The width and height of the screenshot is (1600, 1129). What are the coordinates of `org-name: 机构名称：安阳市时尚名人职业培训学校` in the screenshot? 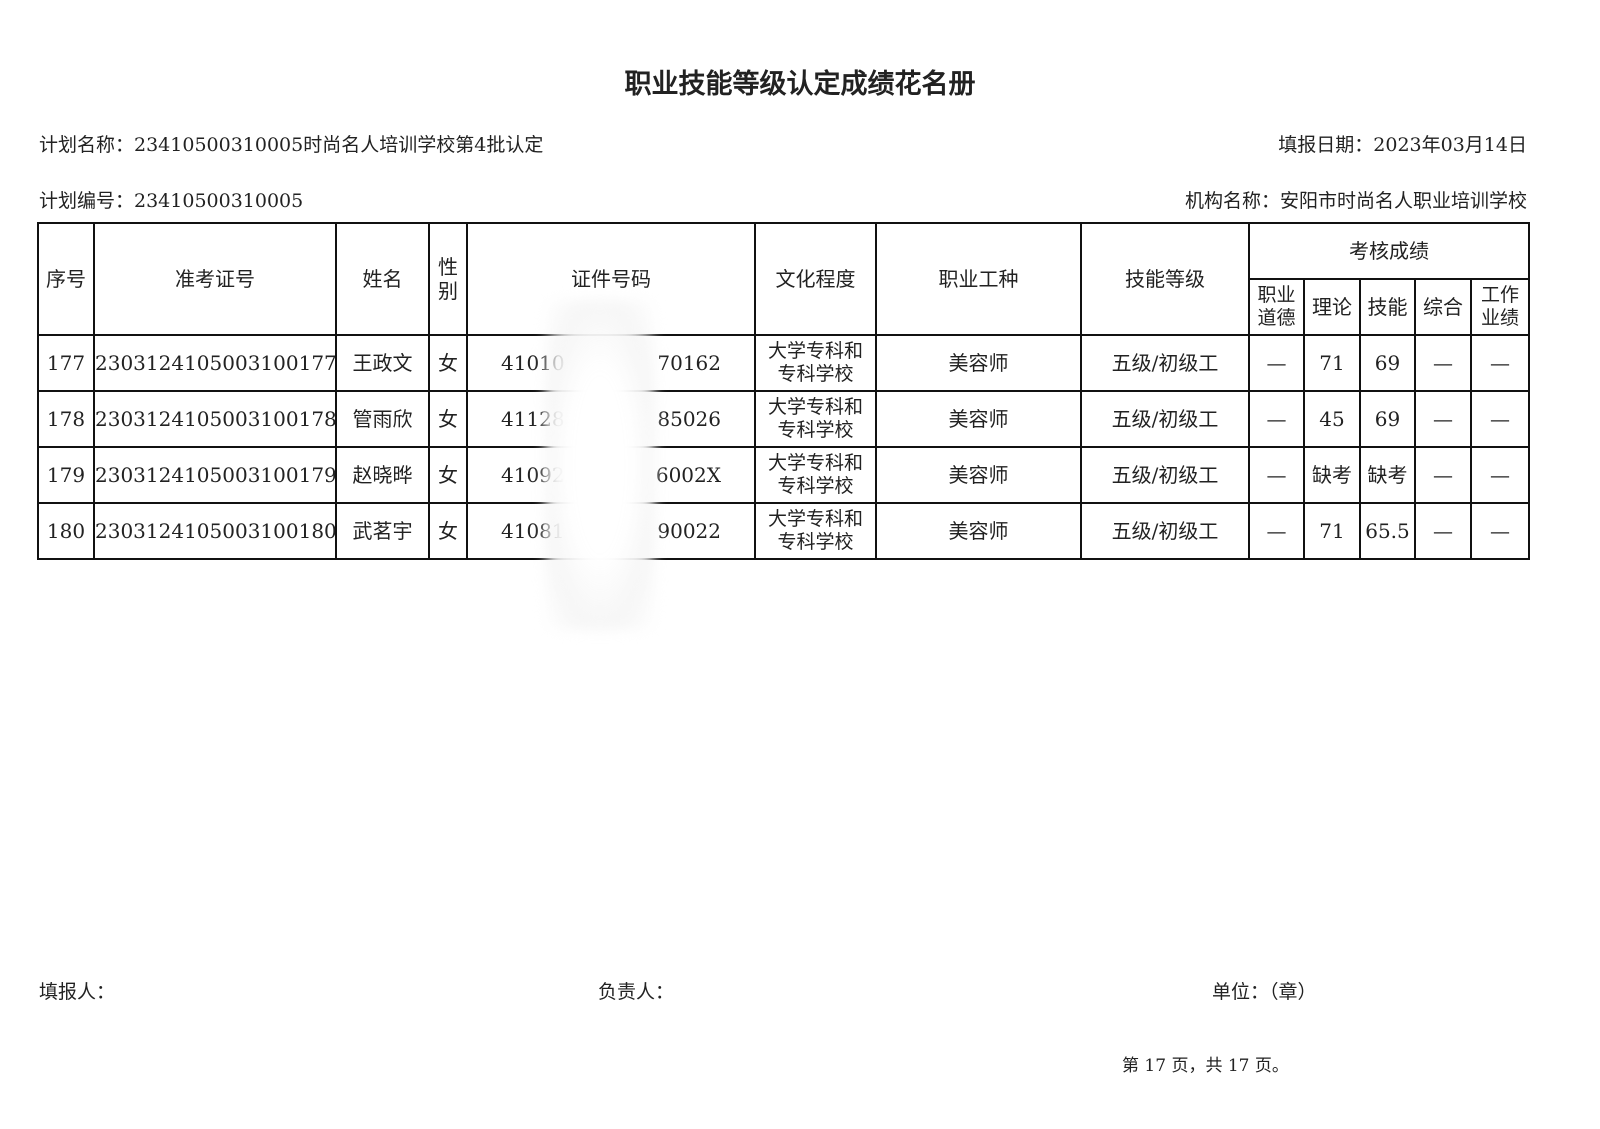 It's located at (1355, 201).